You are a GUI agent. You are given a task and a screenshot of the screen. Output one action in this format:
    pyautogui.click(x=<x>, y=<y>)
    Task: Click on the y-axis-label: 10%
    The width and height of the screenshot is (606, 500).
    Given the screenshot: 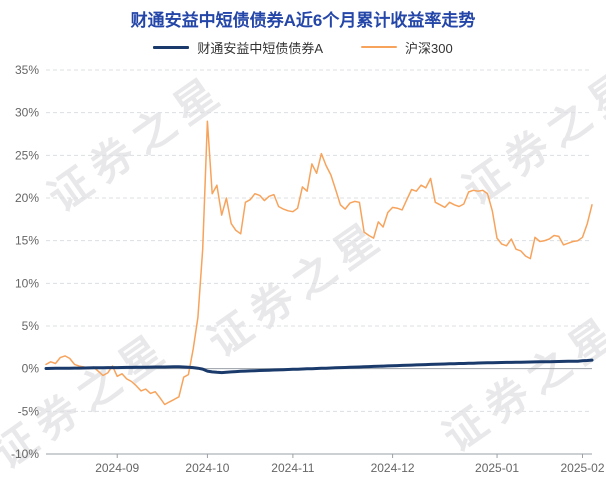 What is the action you would take?
    pyautogui.click(x=27, y=283)
    